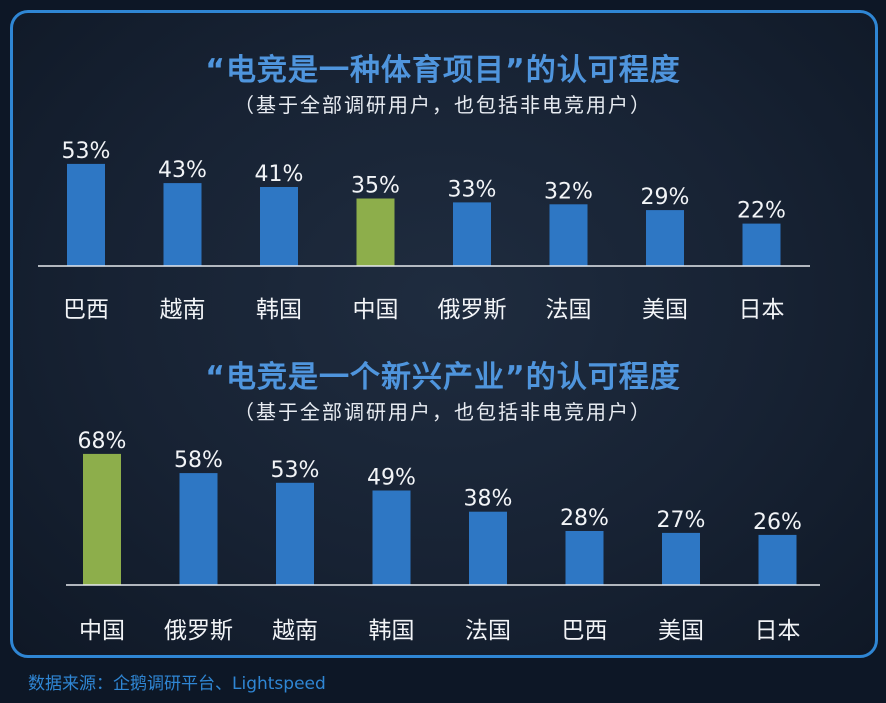 The image size is (886, 703). I want to click on chart-1-title: “电竞是一种体育项目”的认可程度, so click(443, 70).